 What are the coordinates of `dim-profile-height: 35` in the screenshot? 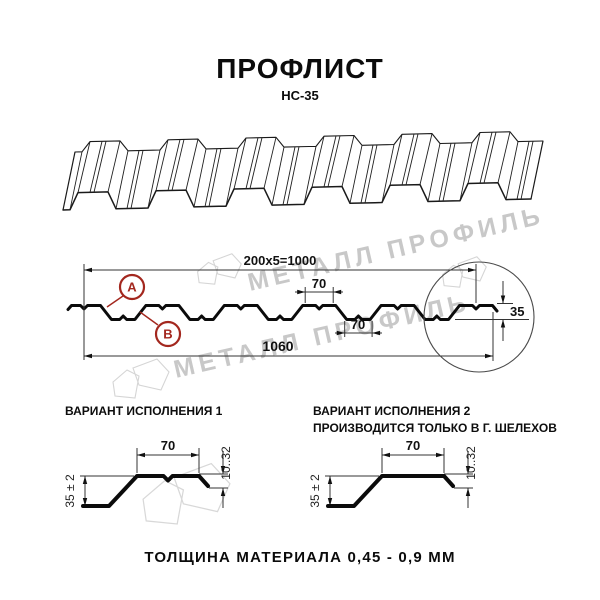 It's located at (517, 311).